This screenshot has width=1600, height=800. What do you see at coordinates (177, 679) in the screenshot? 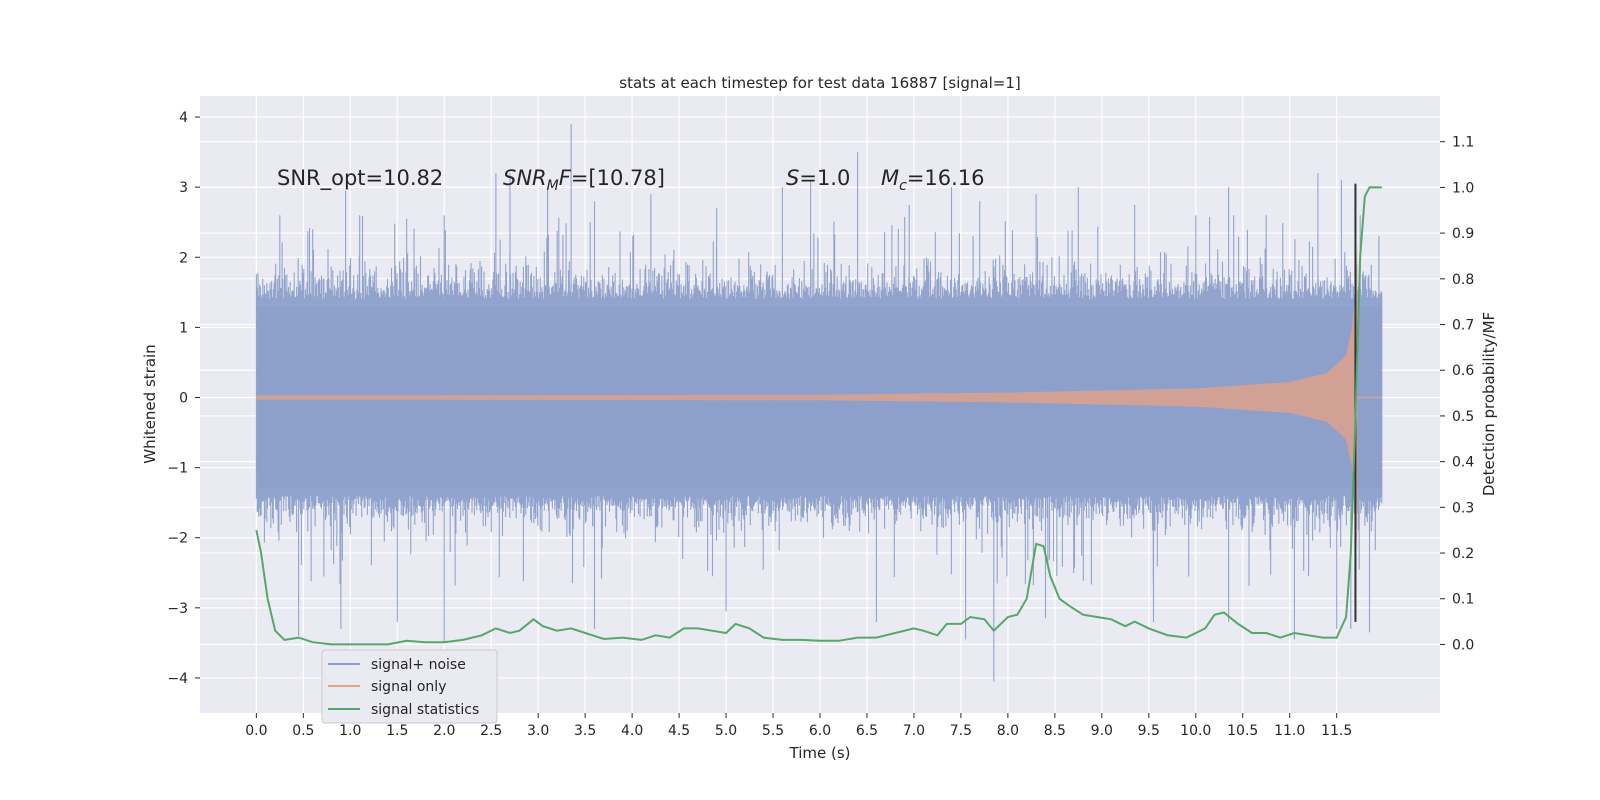
I see `y-tick-label: −4` at bounding box center [177, 679].